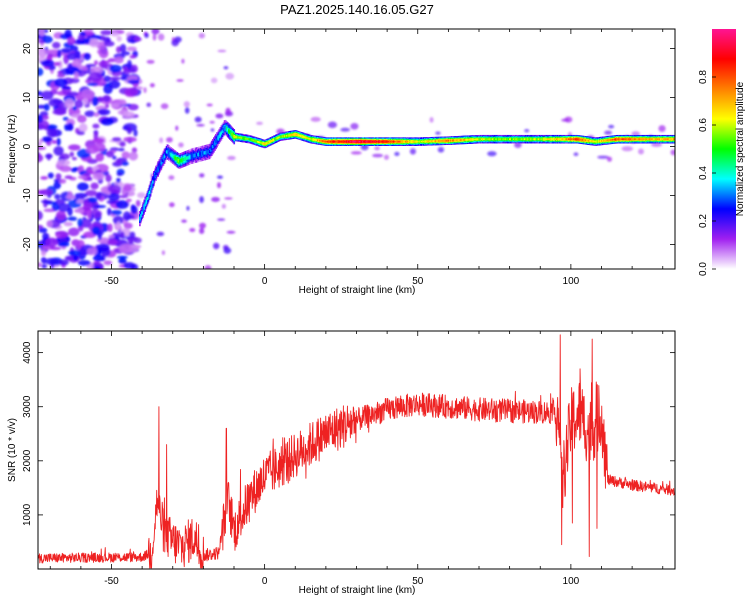  What do you see at coordinates (265, 281) in the screenshot?
I see `spectrogram-x-tick-label: 0` at bounding box center [265, 281].